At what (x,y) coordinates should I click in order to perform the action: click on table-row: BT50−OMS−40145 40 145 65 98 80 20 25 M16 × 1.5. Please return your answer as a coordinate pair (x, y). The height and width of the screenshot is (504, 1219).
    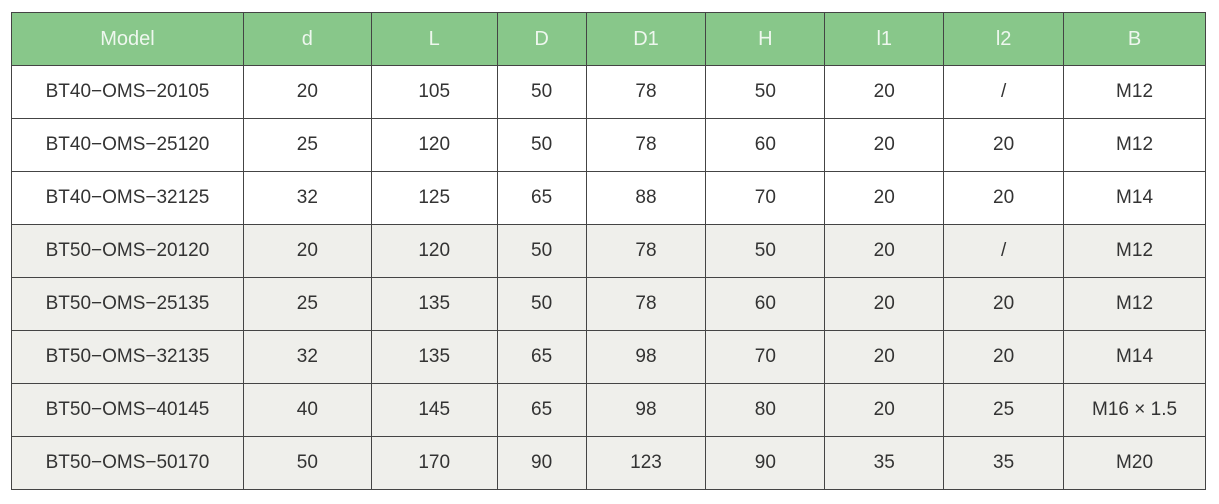
    Looking at the image, I should click on (608, 410).